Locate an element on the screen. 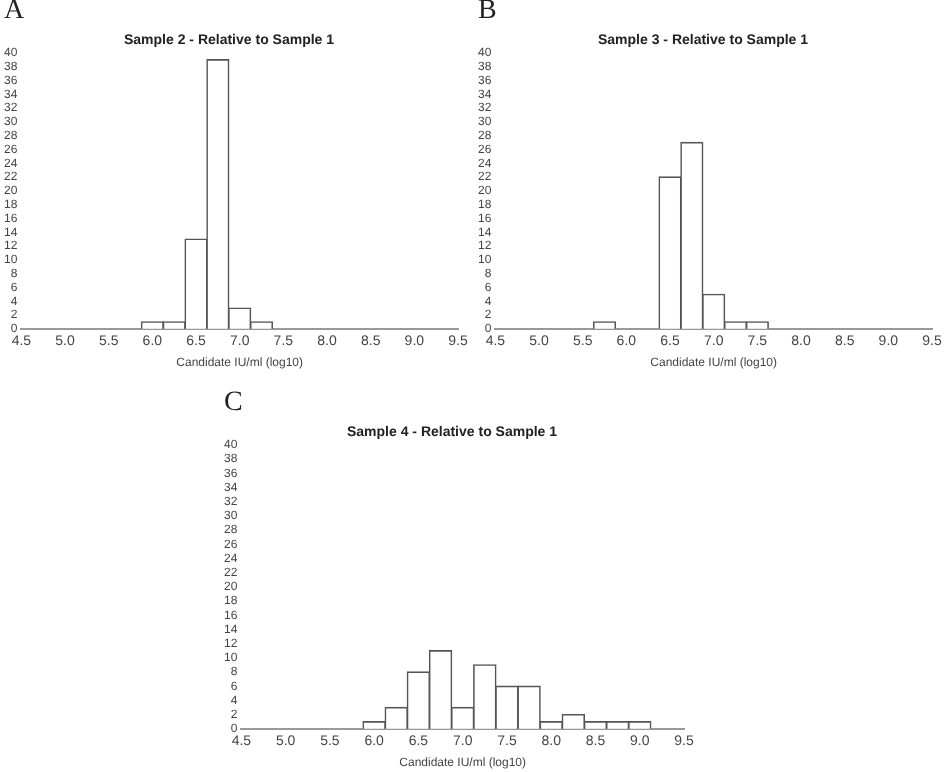  text: C is located at coordinates (233, 404).